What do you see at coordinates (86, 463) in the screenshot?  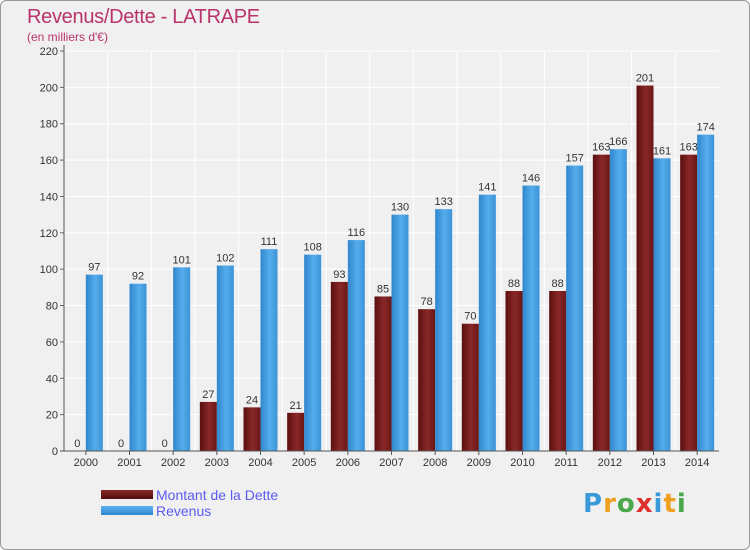 I see `x-tick-label: 2000` at bounding box center [86, 463].